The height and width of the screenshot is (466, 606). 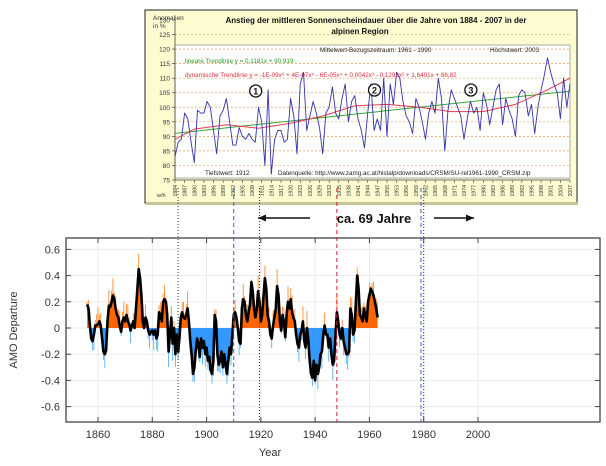 I want to click on sunshine-xtick-label: 1908, so click(x=253, y=191).